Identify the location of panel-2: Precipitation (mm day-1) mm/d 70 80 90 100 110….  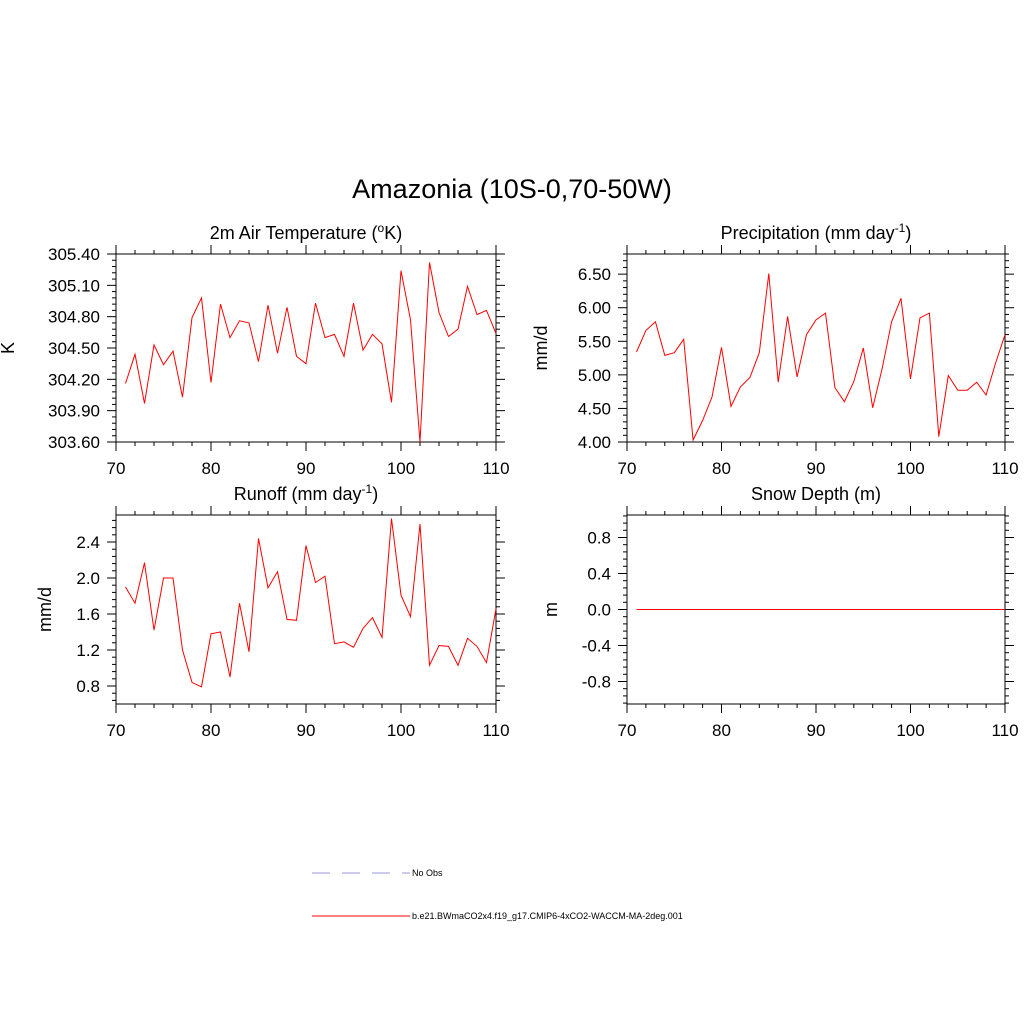
(775, 349).